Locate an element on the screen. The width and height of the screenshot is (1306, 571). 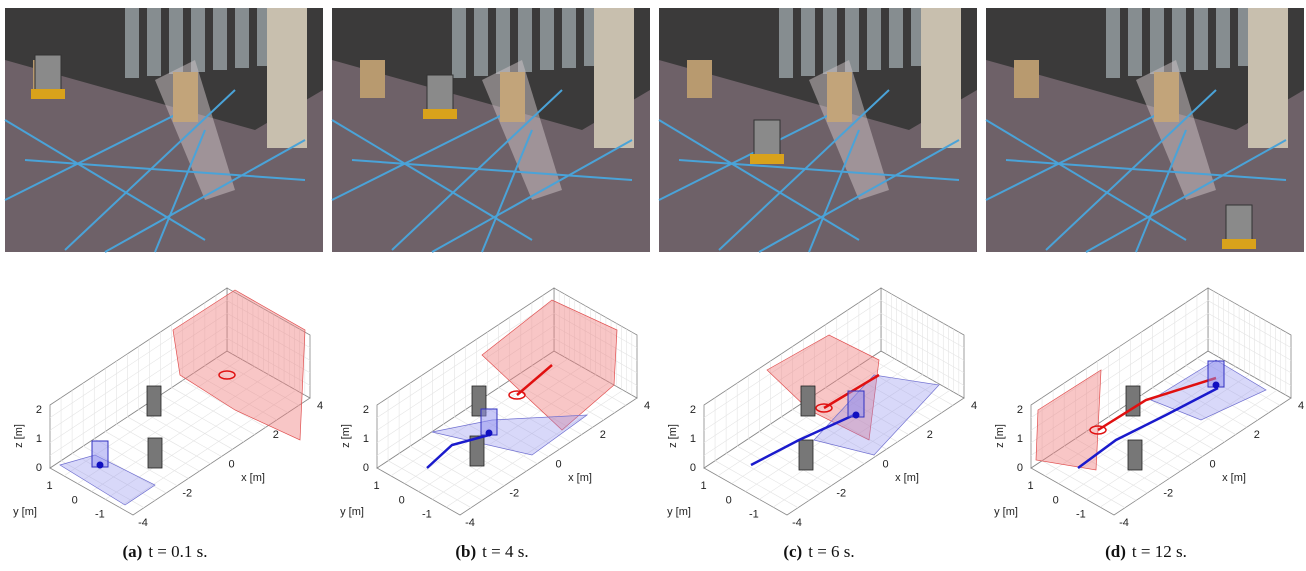
caption-label: (c) is located at coordinates (792, 551).